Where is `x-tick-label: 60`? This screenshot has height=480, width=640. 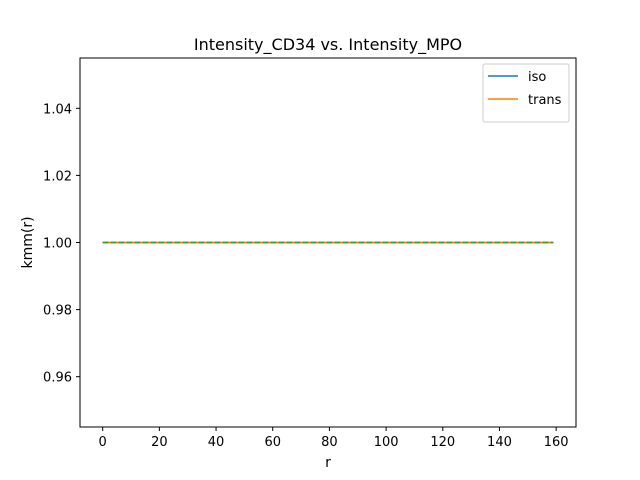 x-tick-label: 60 is located at coordinates (272, 442).